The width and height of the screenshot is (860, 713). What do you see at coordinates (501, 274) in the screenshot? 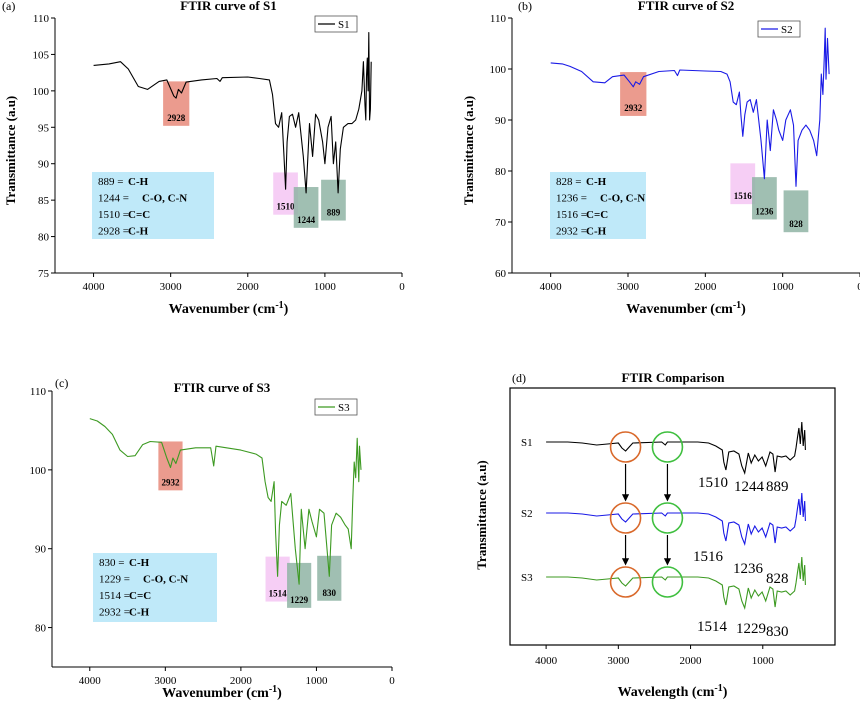
I see `y-tick-label: 60` at bounding box center [501, 274].